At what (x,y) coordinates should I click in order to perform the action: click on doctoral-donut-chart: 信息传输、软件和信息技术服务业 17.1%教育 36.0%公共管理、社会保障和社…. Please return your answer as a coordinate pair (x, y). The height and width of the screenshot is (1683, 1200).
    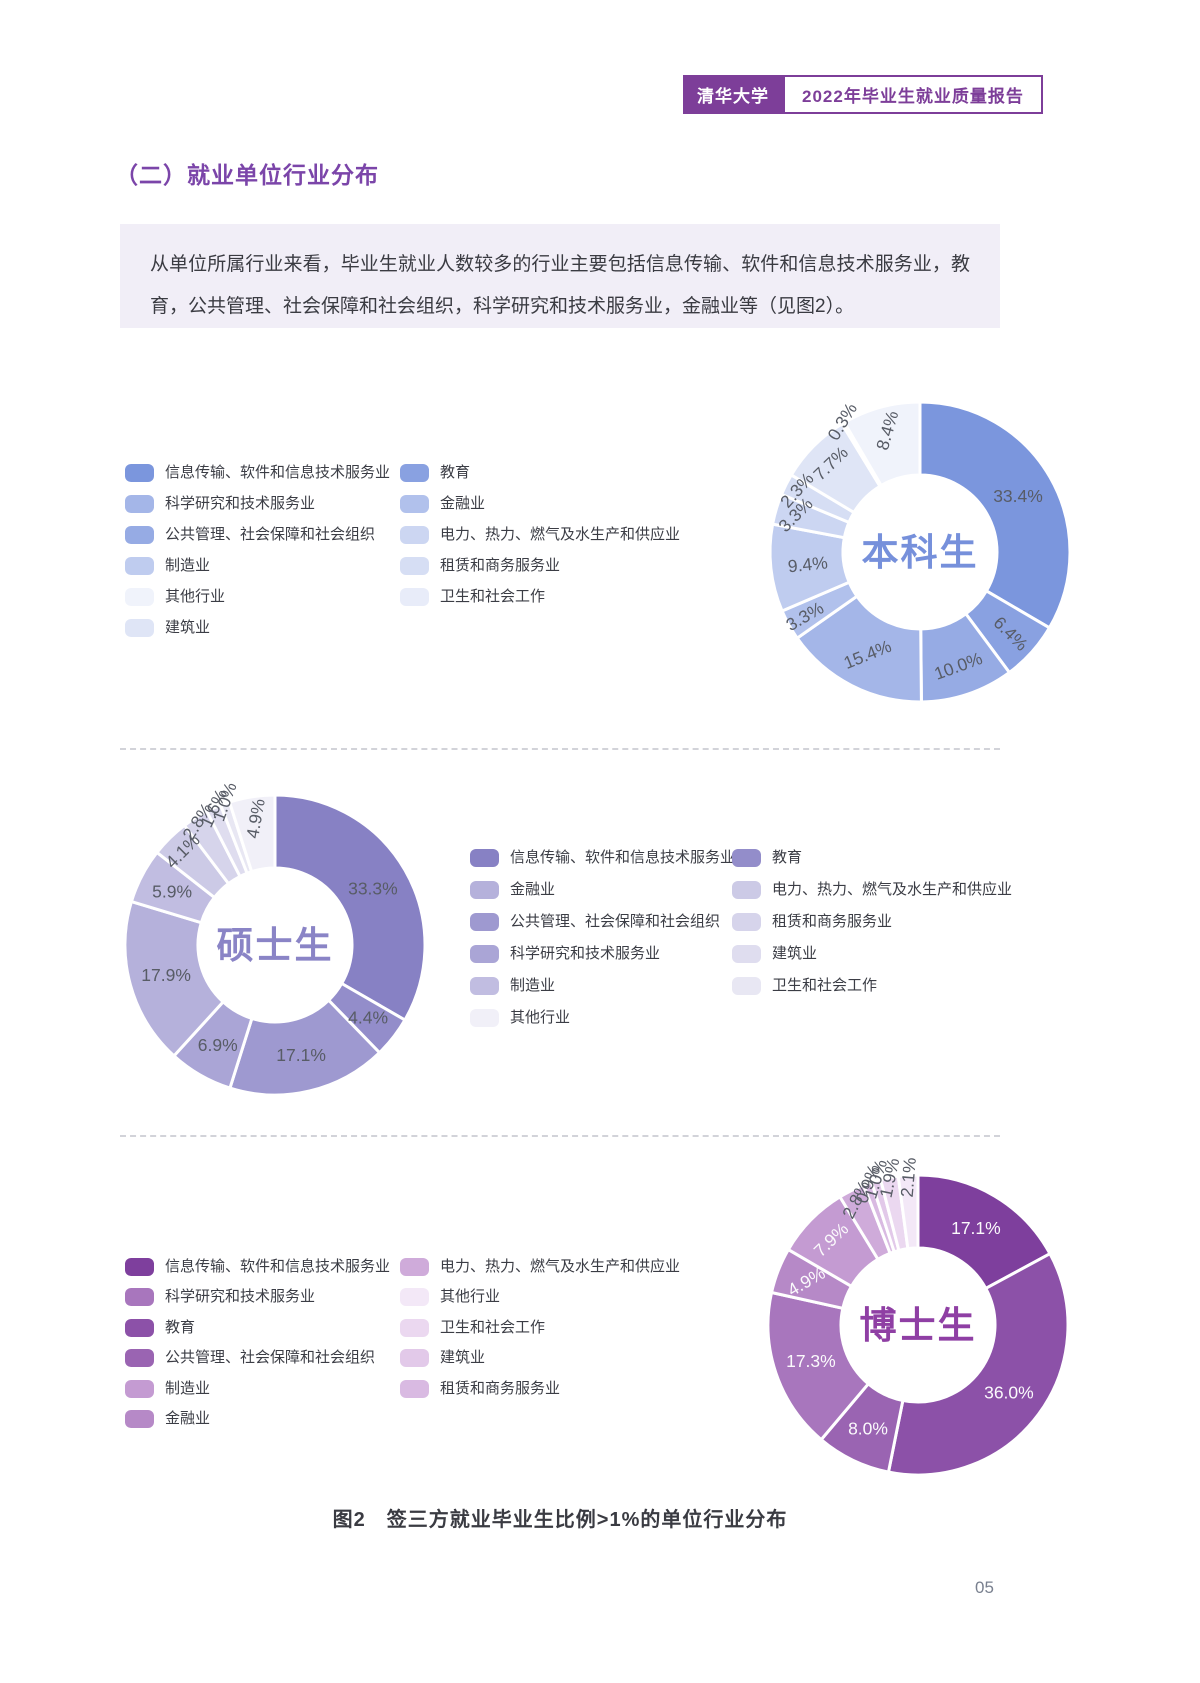
    Looking at the image, I should click on (918, 1316).